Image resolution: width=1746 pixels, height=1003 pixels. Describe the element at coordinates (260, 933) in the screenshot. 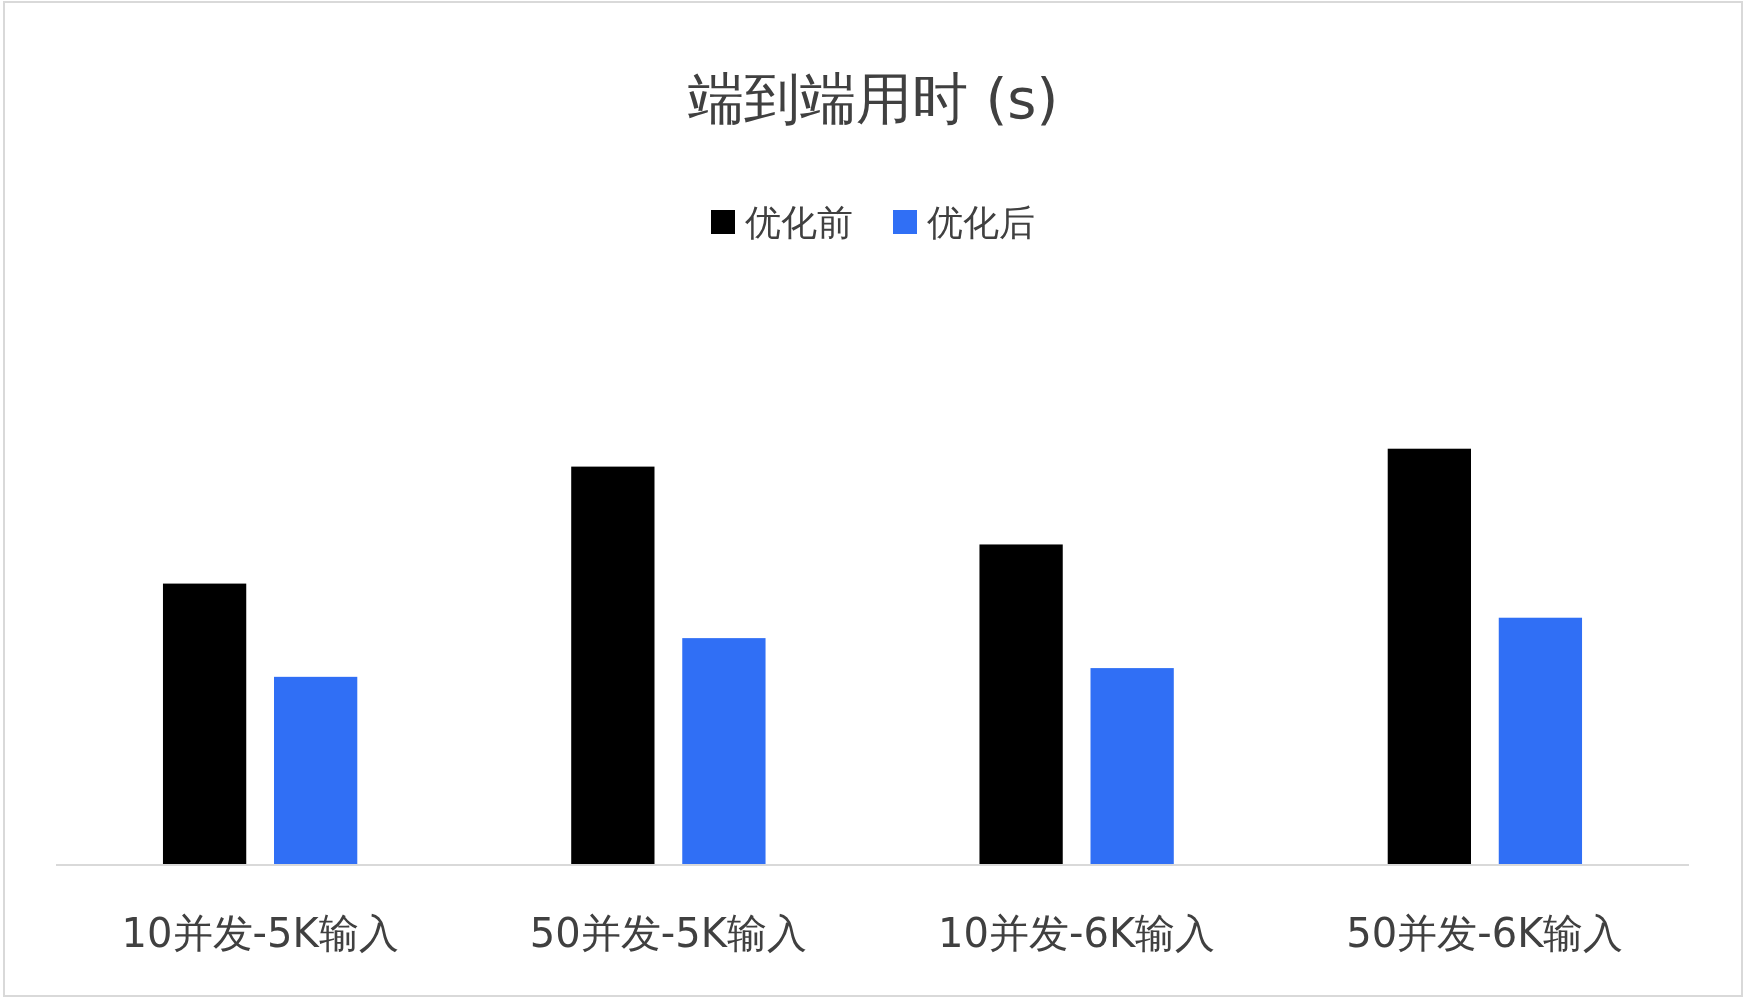

I see `x-tick-label: 10并发-5K输入` at that location.